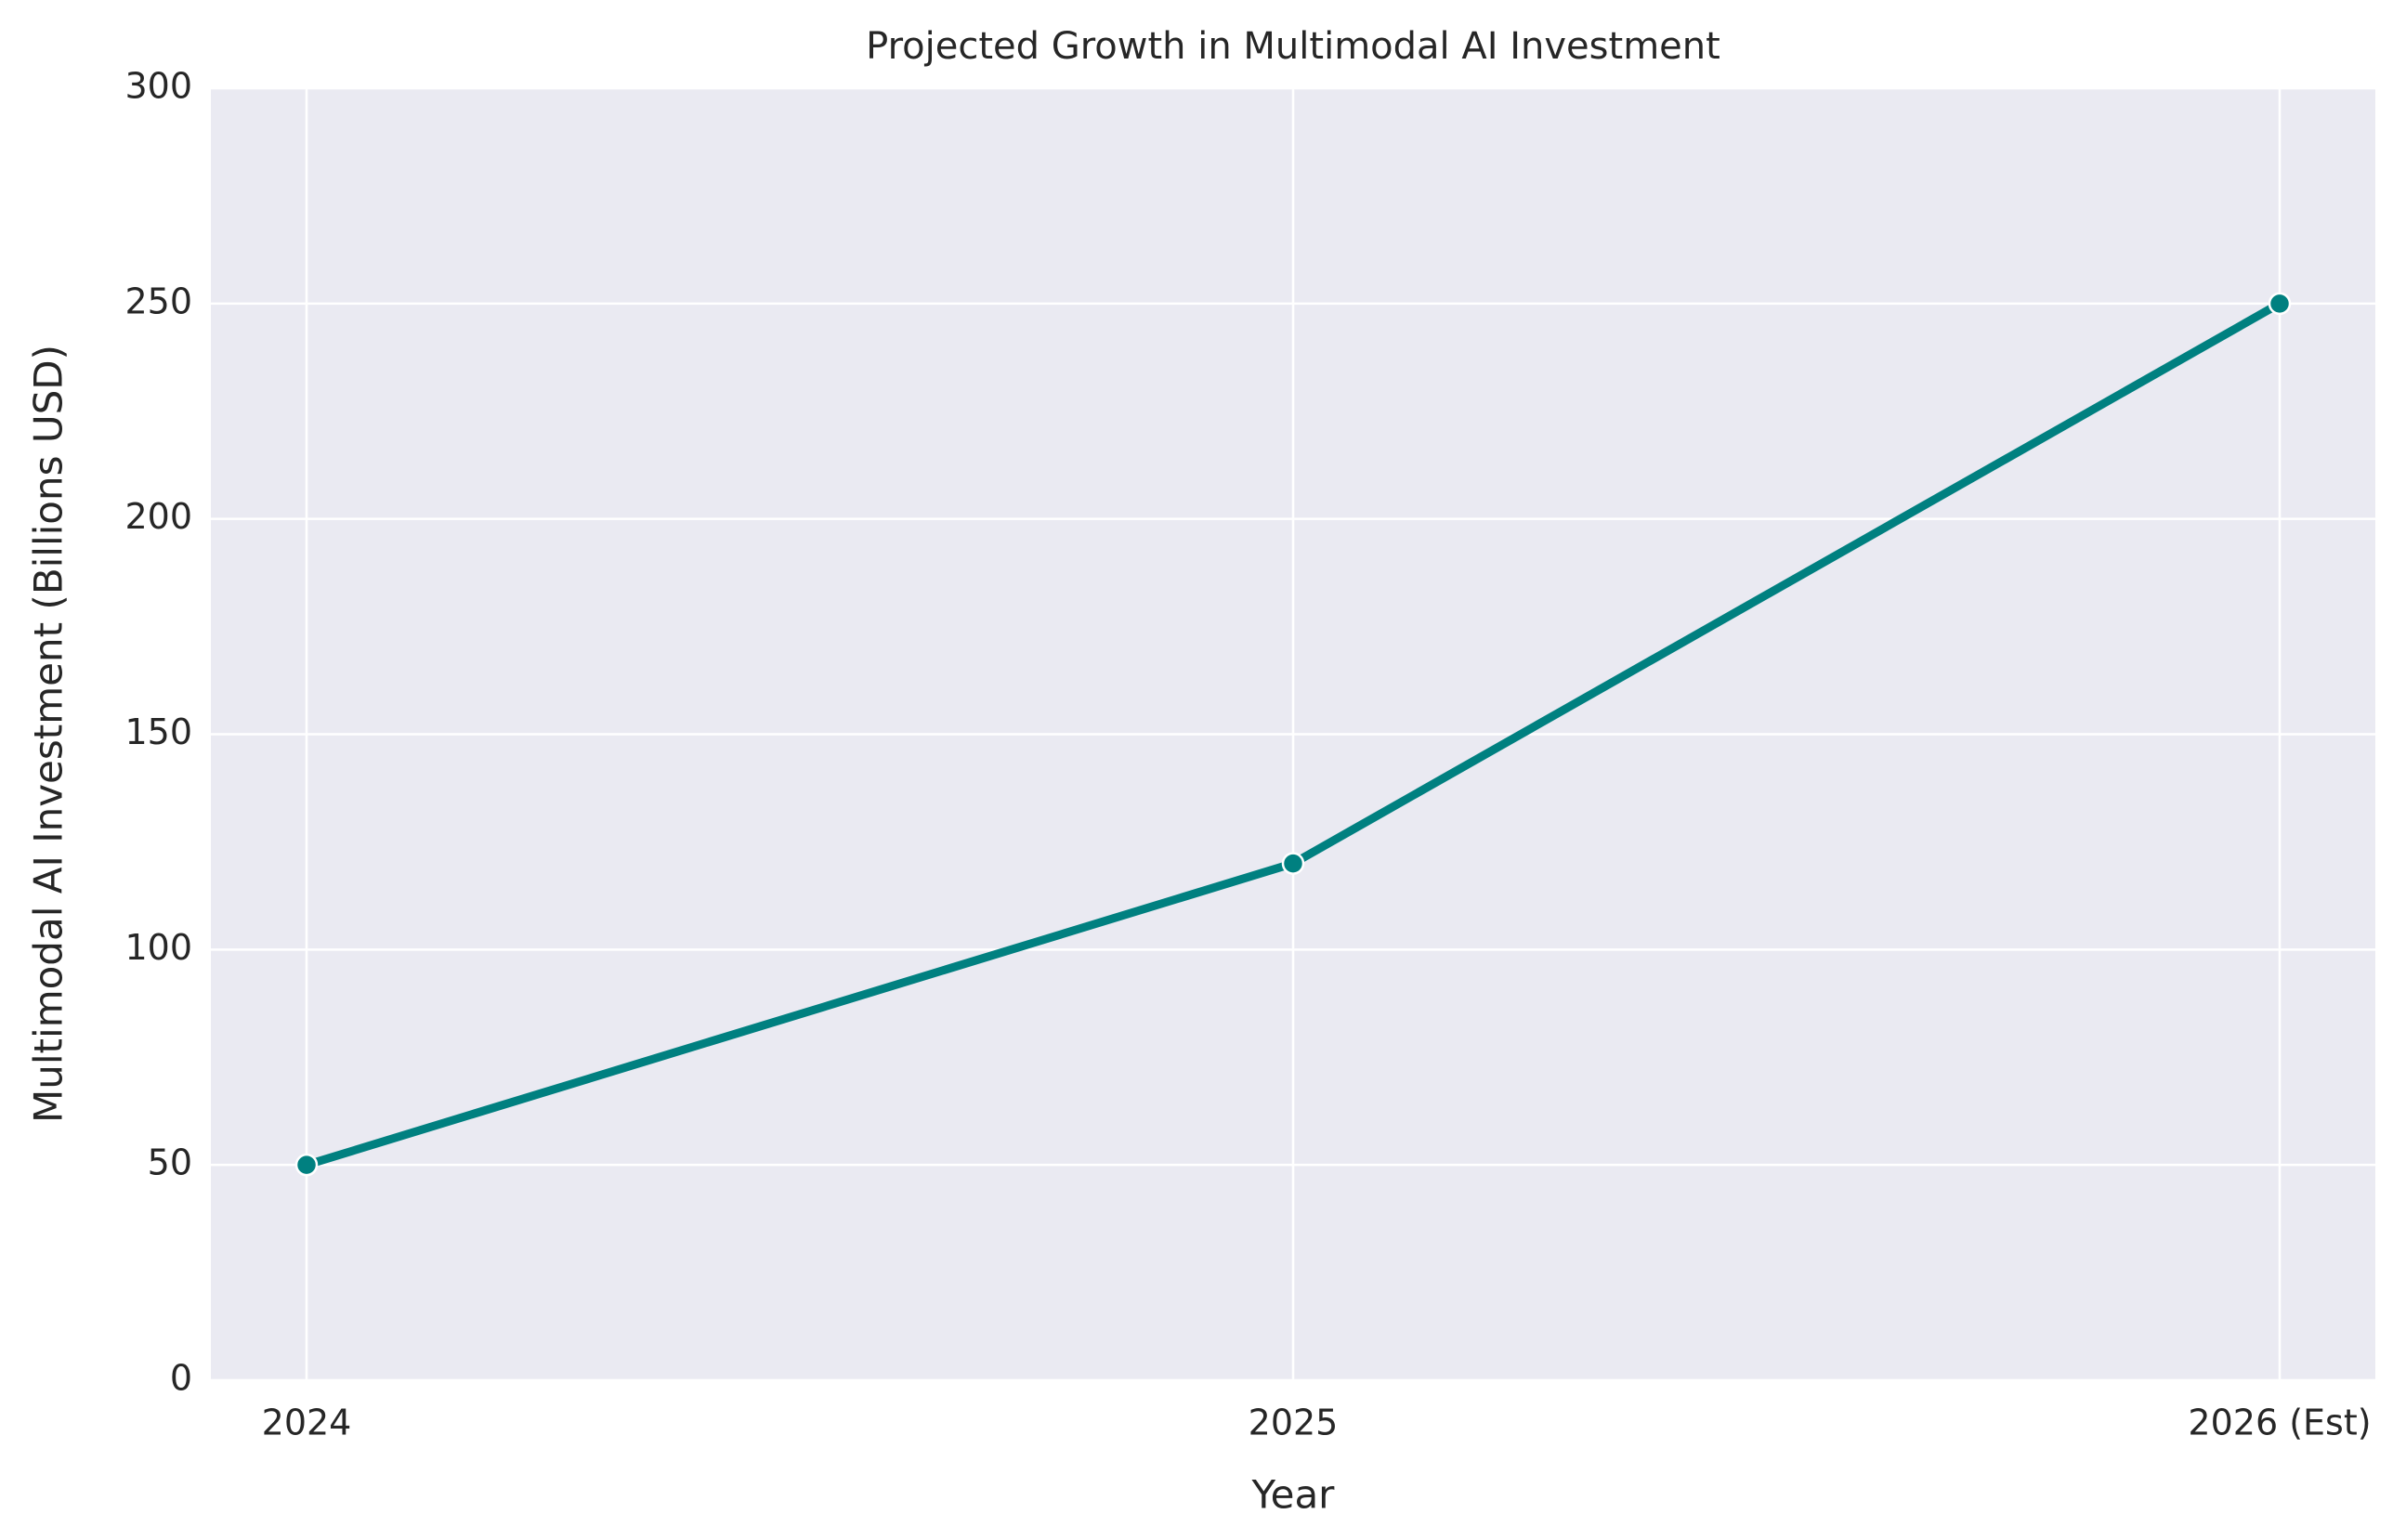  Describe the element at coordinates (49, 734) in the screenshot. I see `y-axis-label: Multimodal AI Investment (Billions USD)` at that location.